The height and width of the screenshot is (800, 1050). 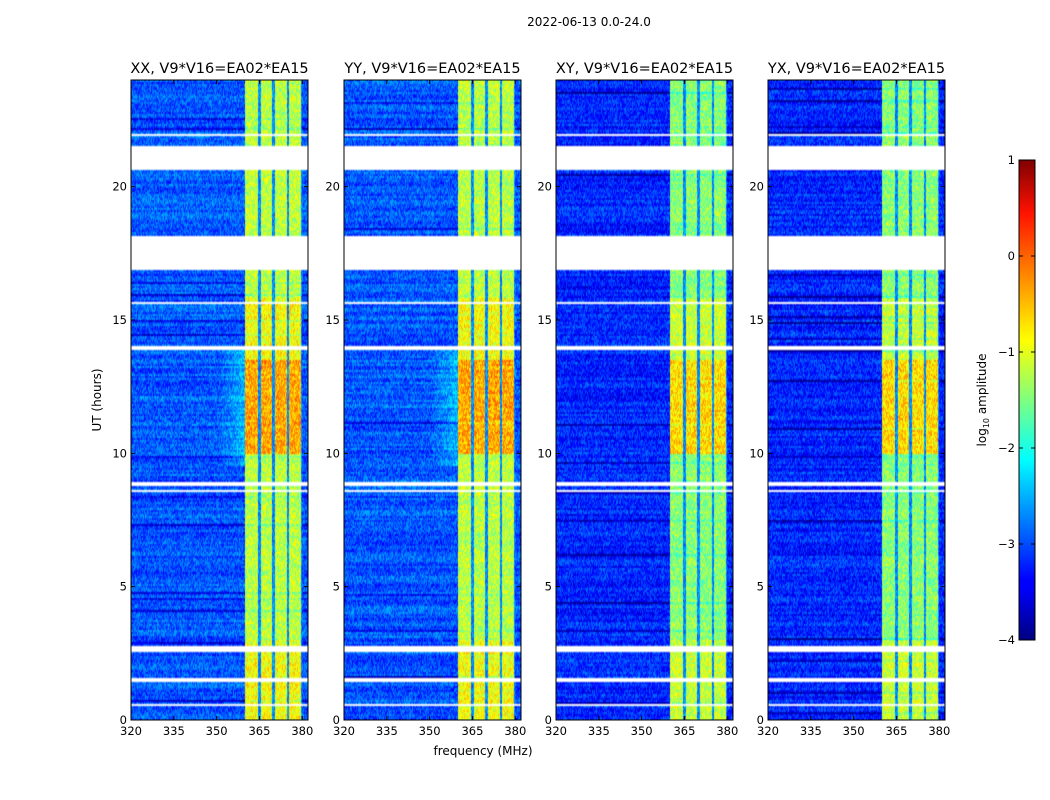 What do you see at coordinates (1006, 352) in the screenshot?
I see `colorbar-tick-label: −1` at bounding box center [1006, 352].